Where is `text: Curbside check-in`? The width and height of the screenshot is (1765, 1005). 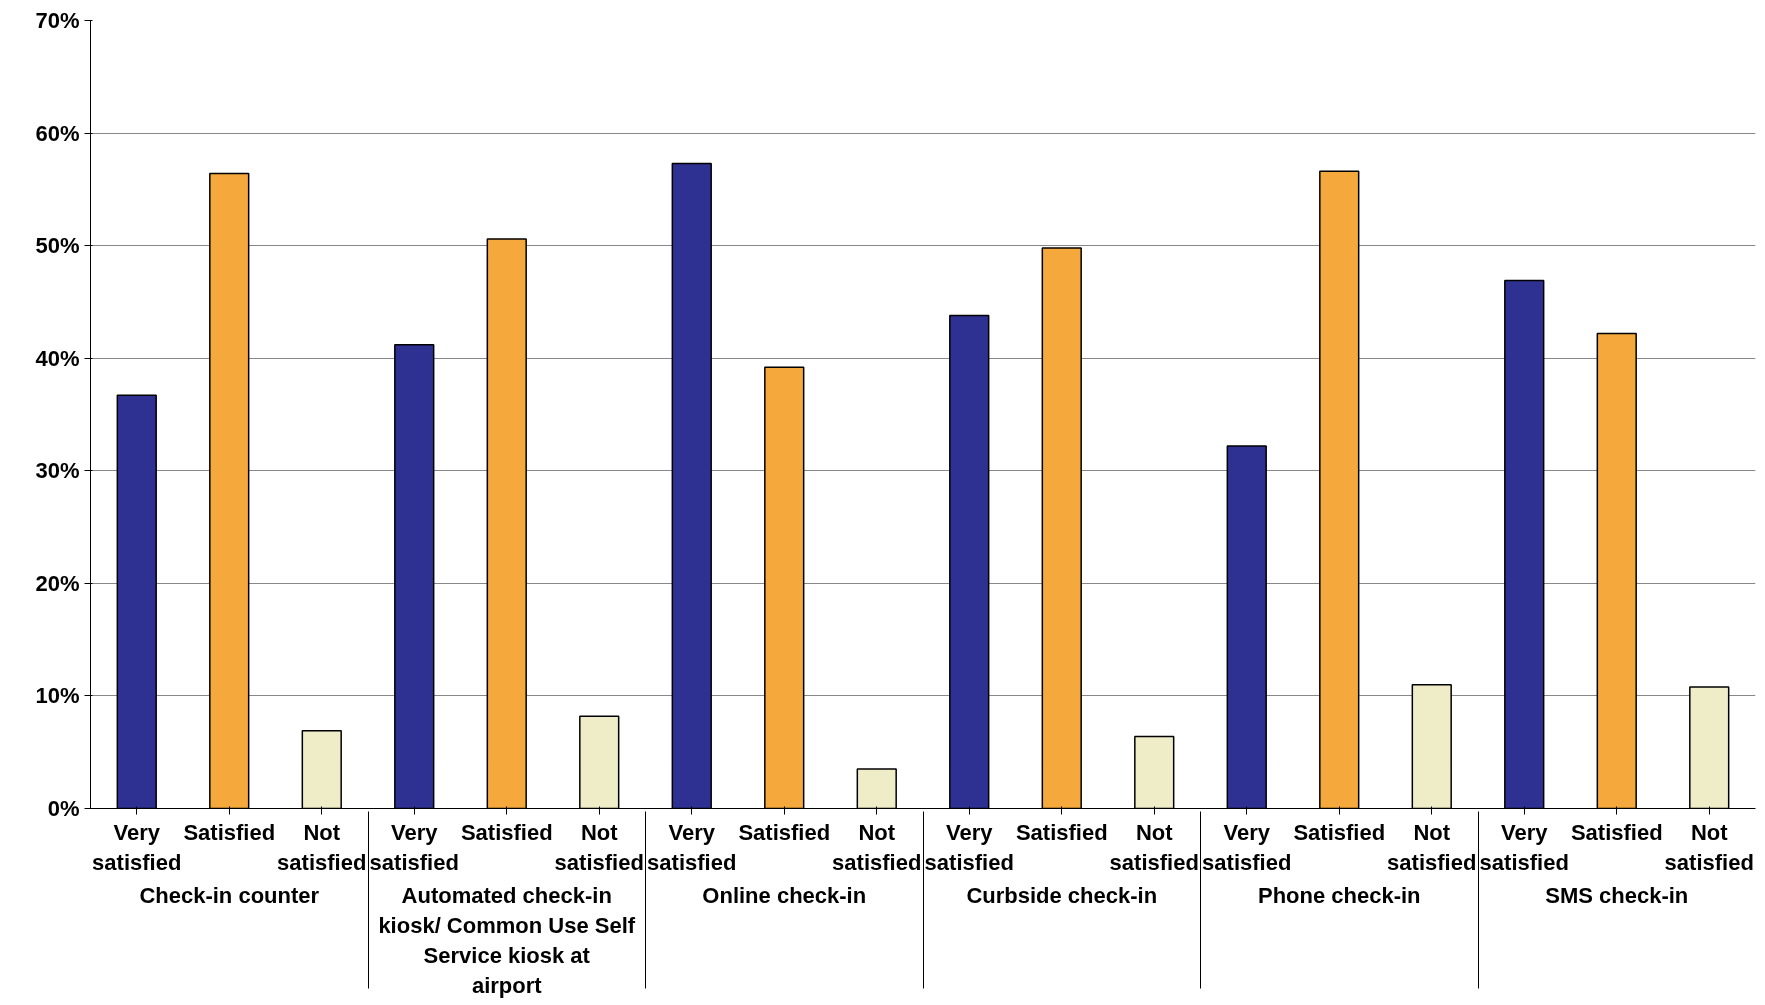 text: Curbside check-in is located at coordinates (1062, 895).